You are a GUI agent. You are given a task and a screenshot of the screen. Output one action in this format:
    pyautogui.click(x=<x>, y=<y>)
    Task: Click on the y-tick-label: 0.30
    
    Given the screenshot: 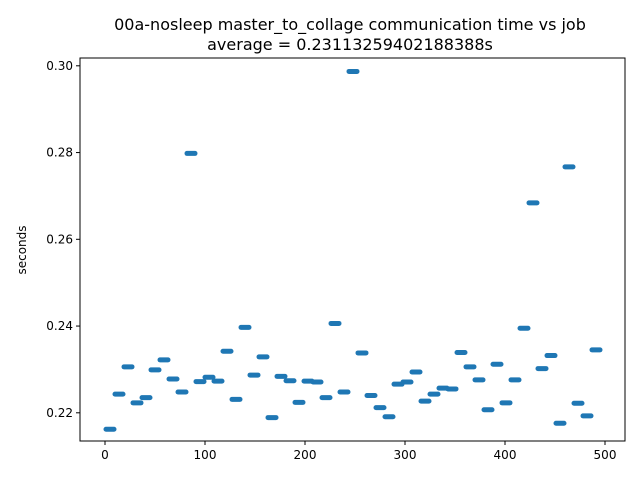 What is the action you would take?
    pyautogui.click(x=59, y=66)
    